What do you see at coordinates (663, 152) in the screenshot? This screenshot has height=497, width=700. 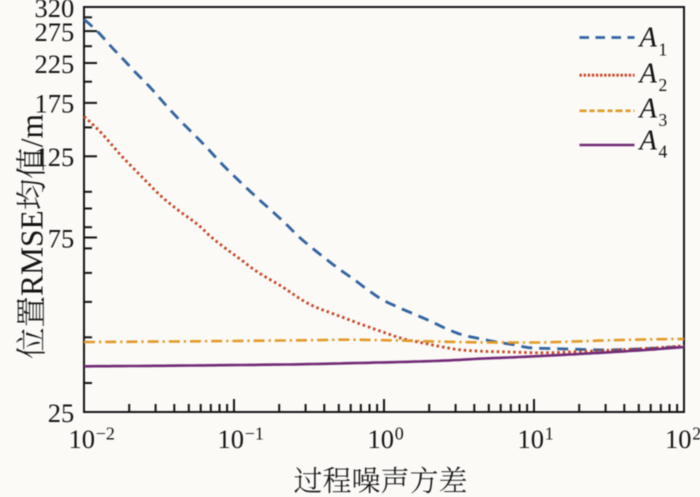 I see `svg-text: 4` at bounding box center [663, 152].